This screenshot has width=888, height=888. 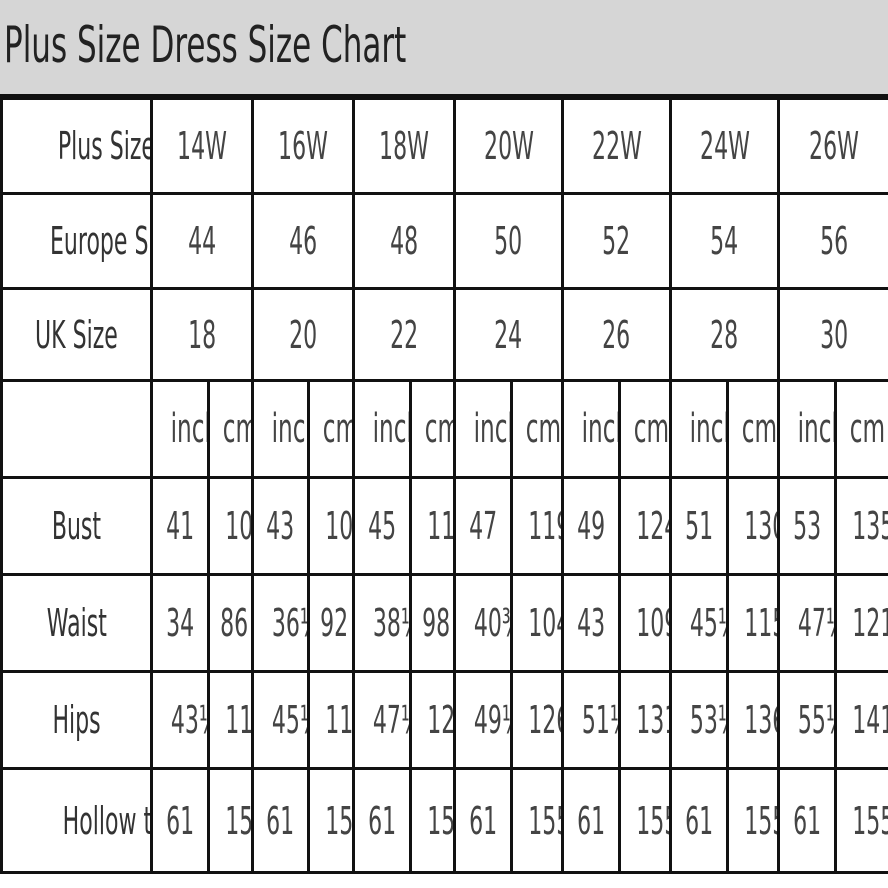 I want to click on measure-cell: 126, so click(x=537, y=720).